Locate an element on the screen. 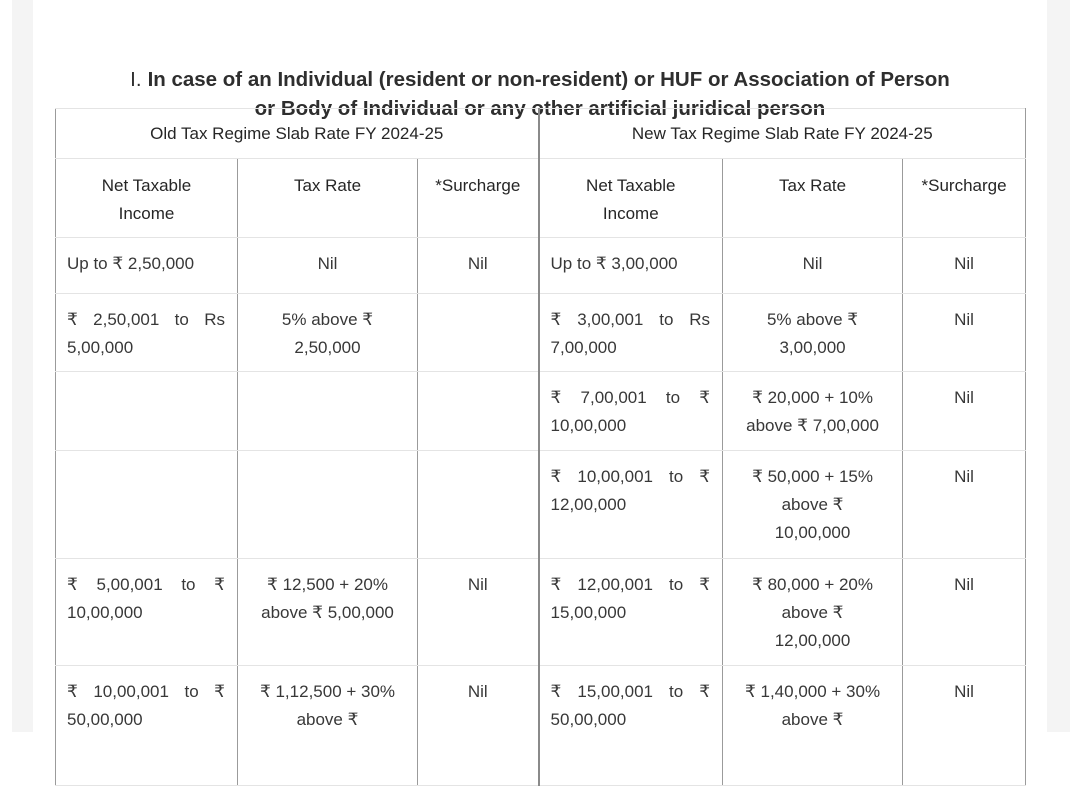 This screenshot has width=1080, height=786. page-title-numeral: I. is located at coordinates (136, 79).